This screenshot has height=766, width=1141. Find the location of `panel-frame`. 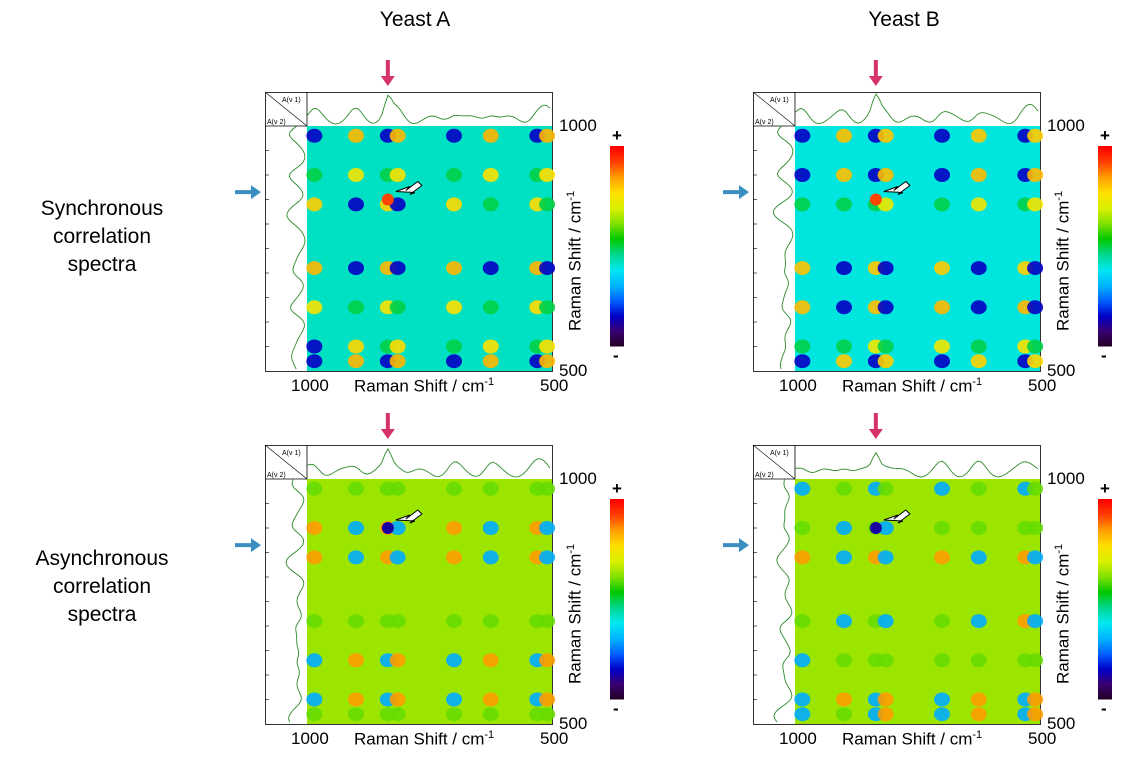

panel-frame is located at coordinates (897, 585).